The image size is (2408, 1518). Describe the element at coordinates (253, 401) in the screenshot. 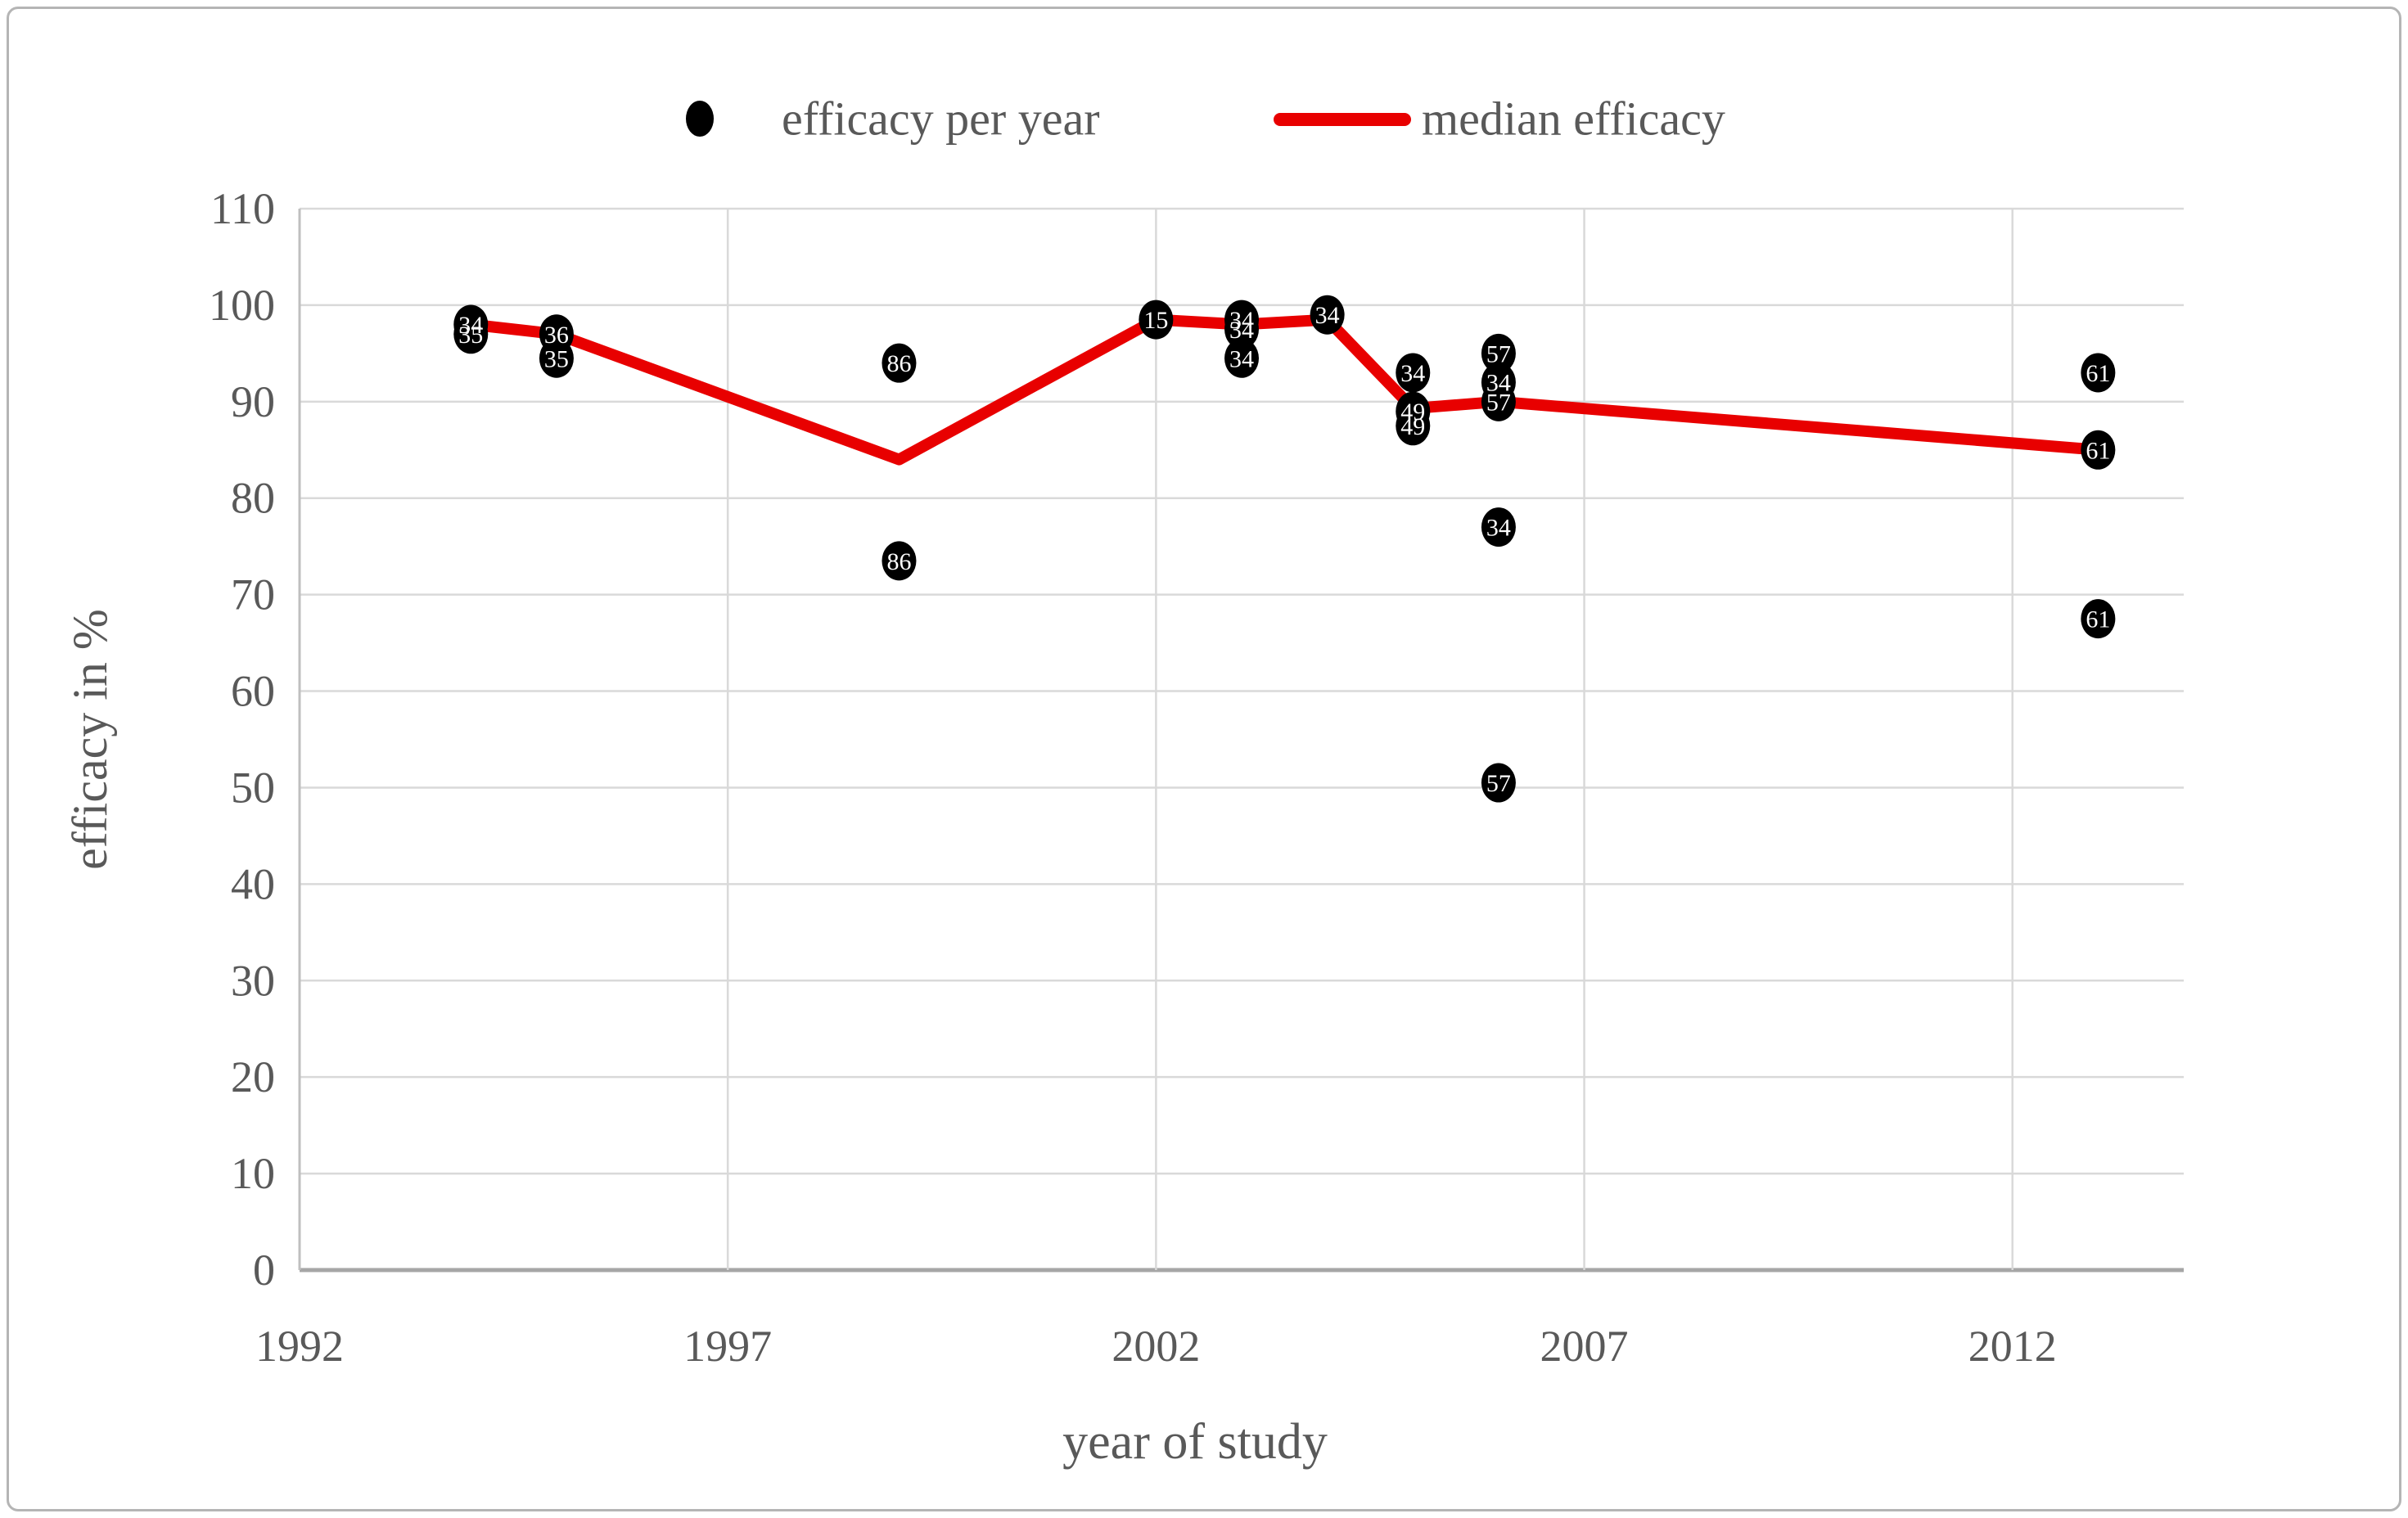

I see `y-tick-label: 90` at that location.